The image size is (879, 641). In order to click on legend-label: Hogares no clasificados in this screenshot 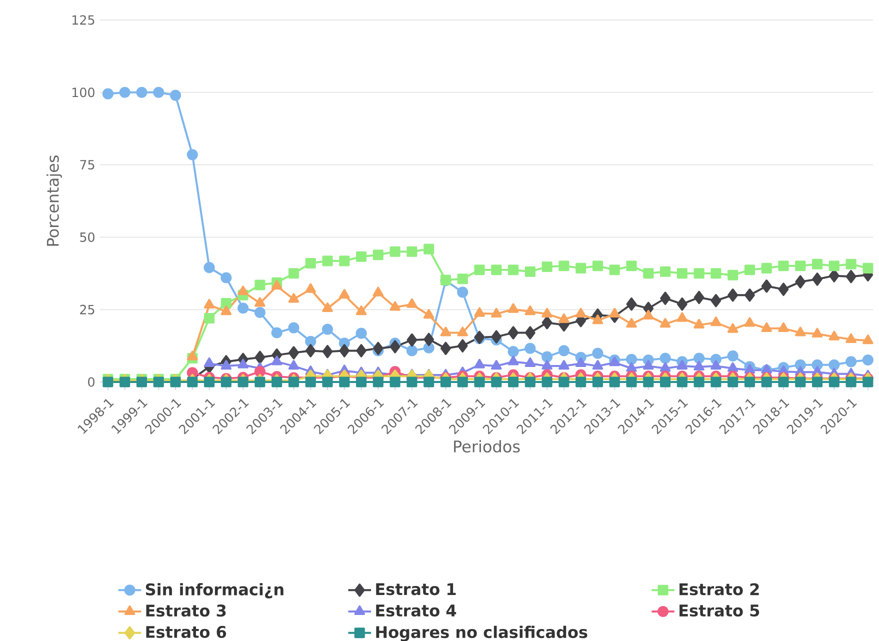, I will do `click(482, 633)`.